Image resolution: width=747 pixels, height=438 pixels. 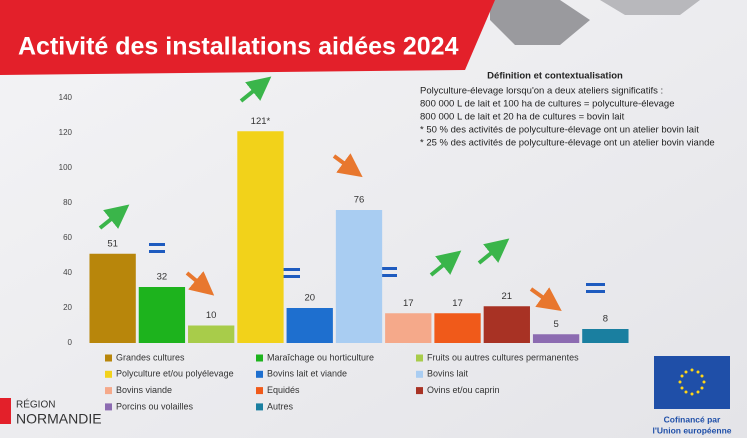 I want to click on y-tick-label: 20, so click(x=67, y=307).